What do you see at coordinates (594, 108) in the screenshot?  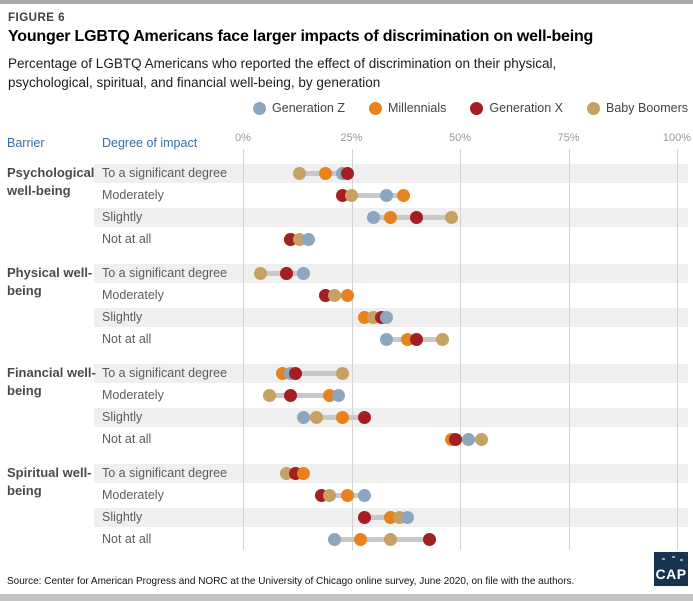 I see `legend-dot-baby-boomers` at bounding box center [594, 108].